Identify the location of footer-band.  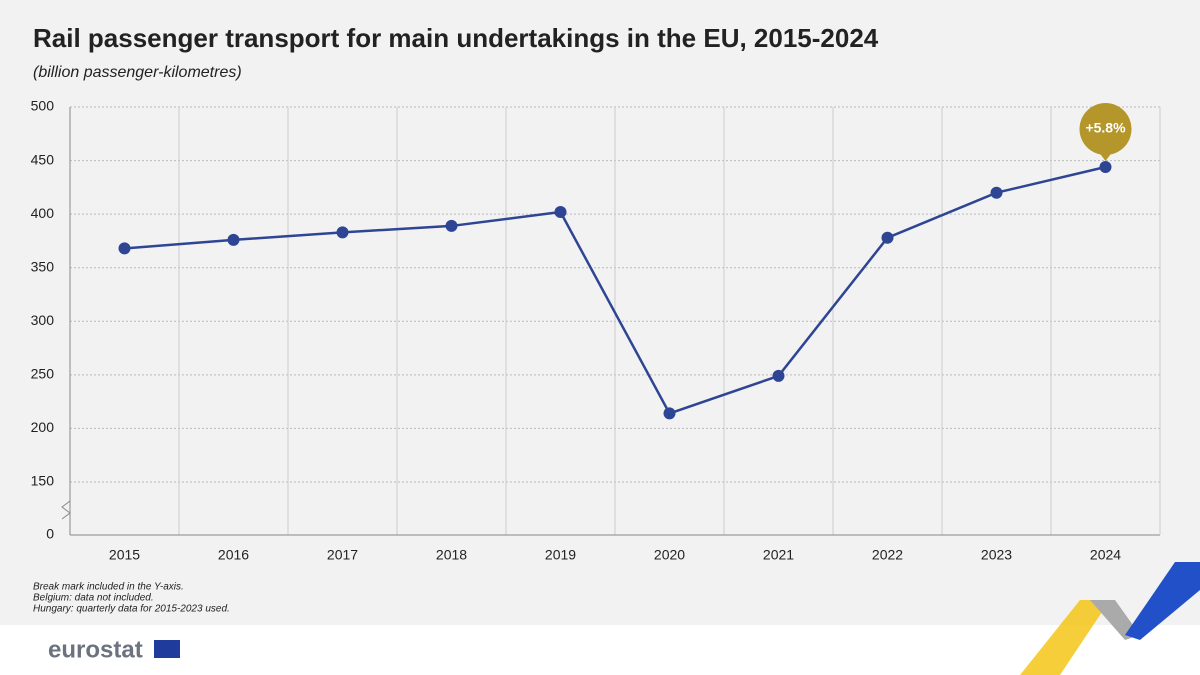
(600, 650).